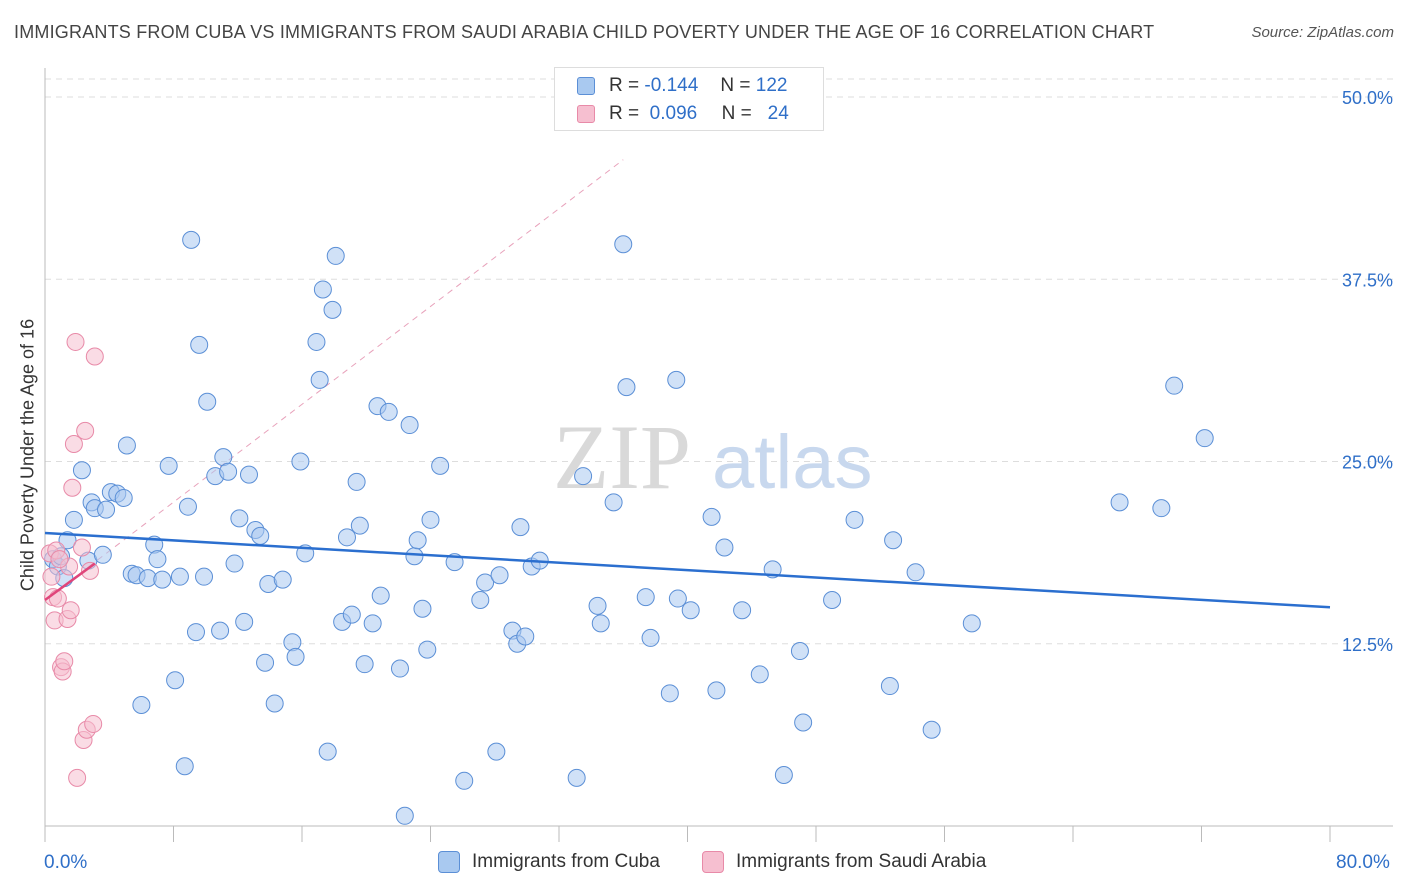 The width and height of the screenshot is (1406, 892). What do you see at coordinates (778, 113) in the screenshot?
I see `saudi-n-value: 24` at bounding box center [778, 113].